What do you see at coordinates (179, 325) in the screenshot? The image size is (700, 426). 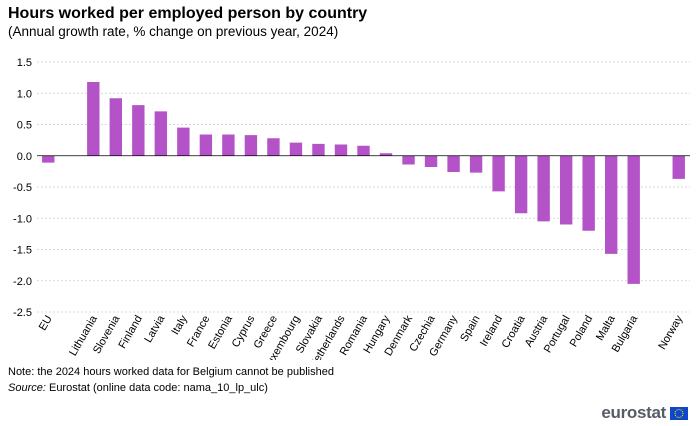 I see `x-tick-label: Italy` at bounding box center [179, 325].